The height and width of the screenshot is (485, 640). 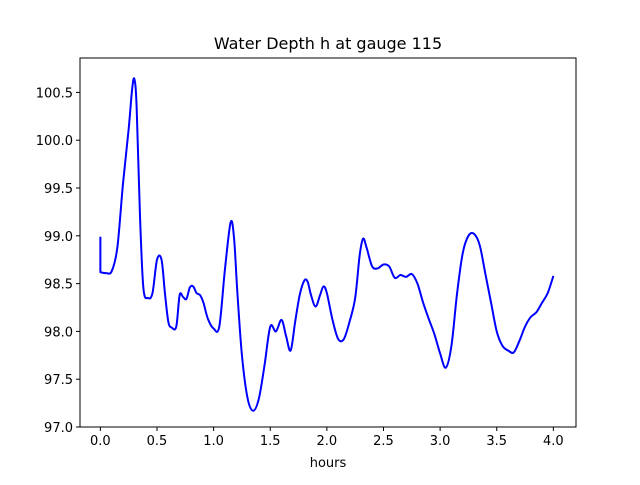 I want to click on y-tick-label: 98.5, so click(x=58, y=285).